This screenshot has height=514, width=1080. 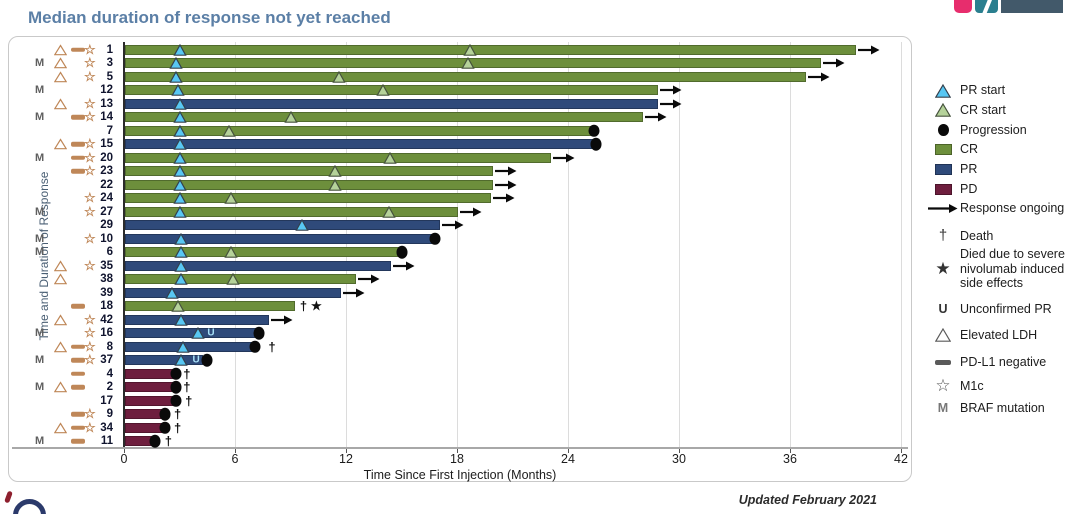 I want to click on patient-row: ☆ 15, so click(x=460, y=143).